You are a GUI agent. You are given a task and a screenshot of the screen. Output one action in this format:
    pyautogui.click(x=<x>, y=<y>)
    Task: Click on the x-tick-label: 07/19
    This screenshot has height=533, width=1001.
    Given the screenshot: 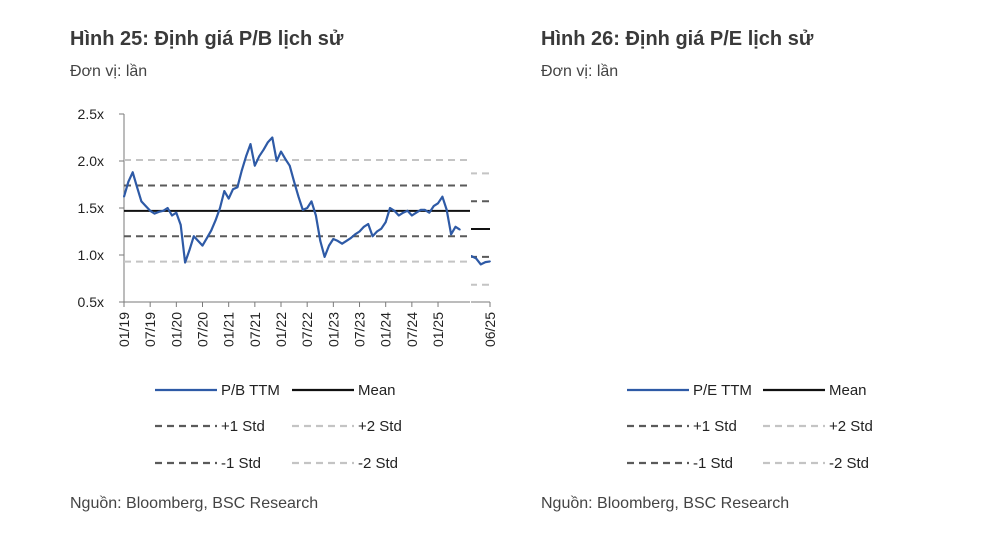 What is the action you would take?
    pyautogui.click(x=150, y=329)
    